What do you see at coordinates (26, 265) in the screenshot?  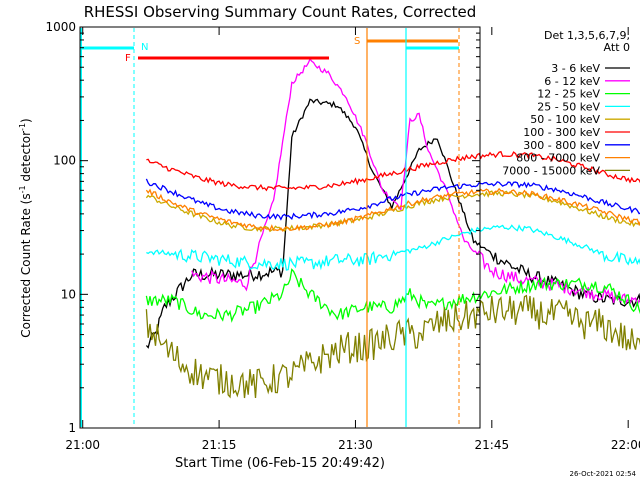 I see `y-axis-label-main: Corrected Count Rate (s` at bounding box center [26, 265].